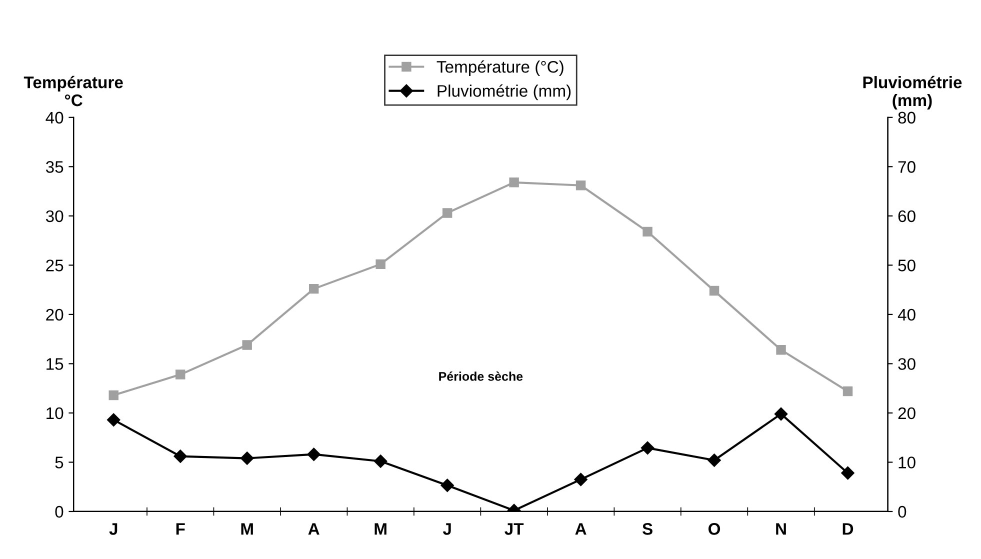  I want to click on y-axis-title: Température °C, so click(73, 91).